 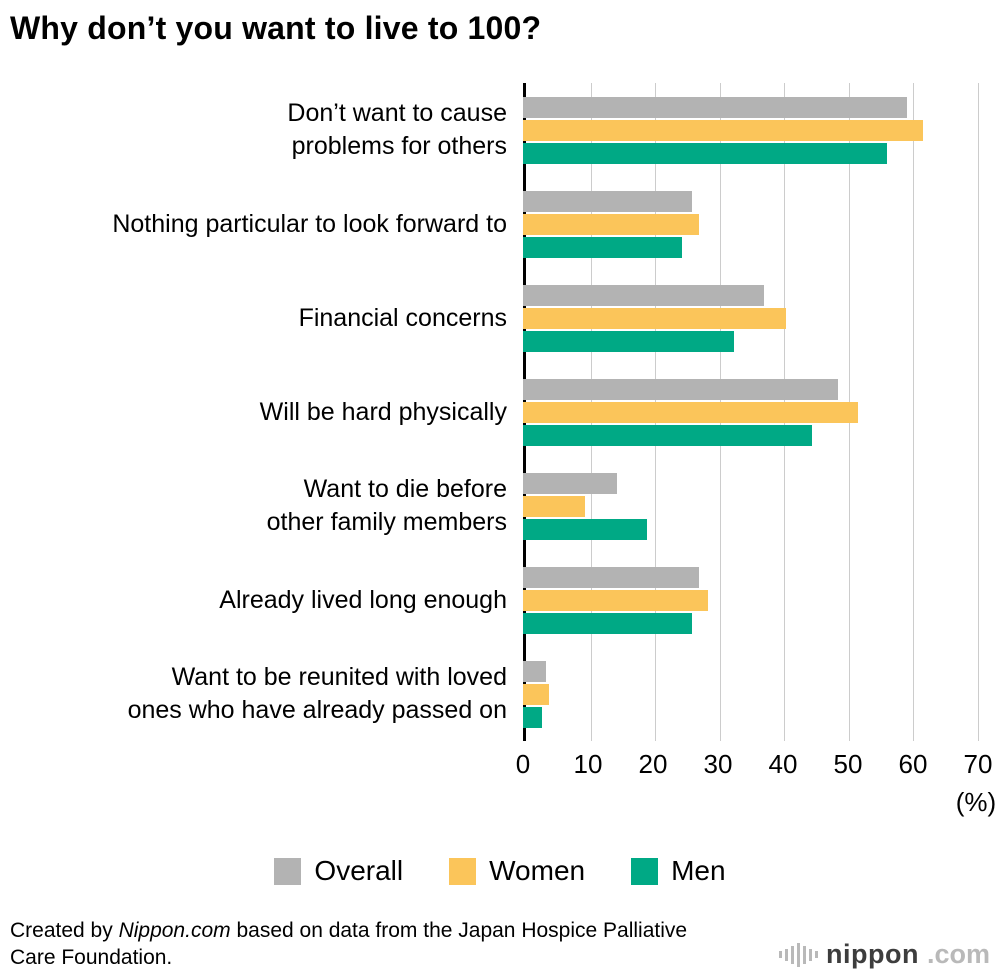 What do you see at coordinates (523, 764) in the screenshot?
I see `x-tick-label: 0` at bounding box center [523, 764].